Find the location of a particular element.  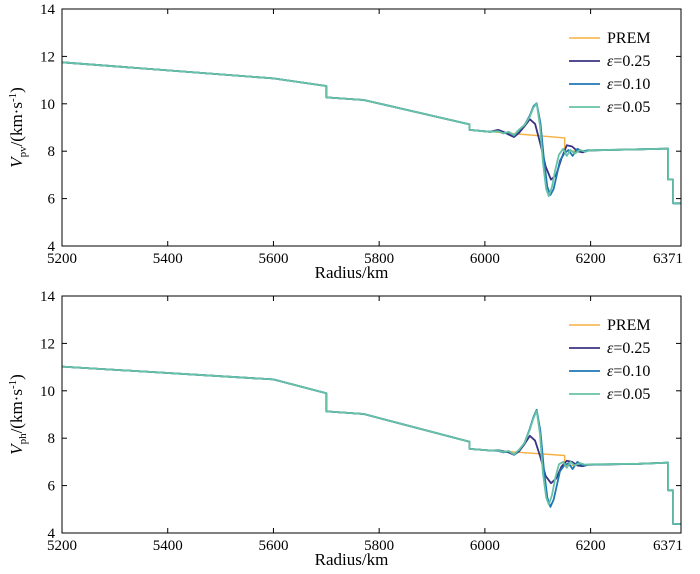

y-axis-label: Vph/(km·s-1) is located at coordinates (18, 414).